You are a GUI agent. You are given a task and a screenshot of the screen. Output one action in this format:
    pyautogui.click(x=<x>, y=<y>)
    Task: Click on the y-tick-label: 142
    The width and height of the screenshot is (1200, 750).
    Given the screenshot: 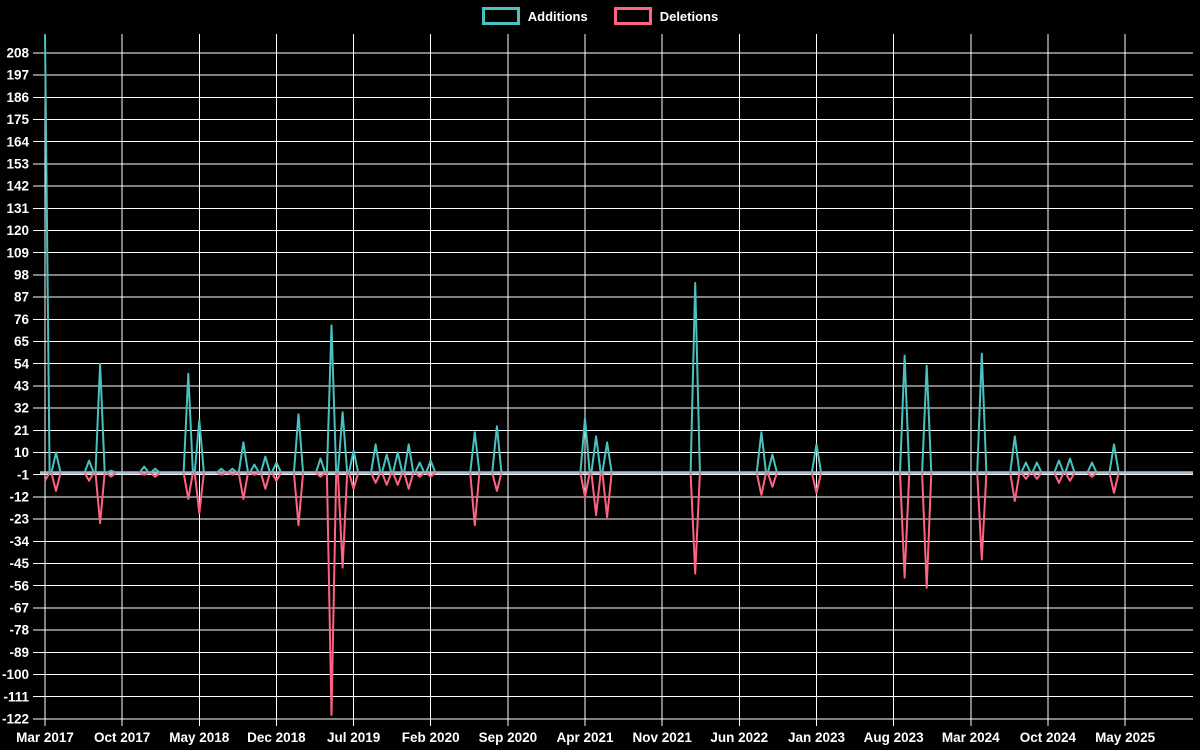 What is the action you would take?
    pyautogui.click(x=17, y=186)
    